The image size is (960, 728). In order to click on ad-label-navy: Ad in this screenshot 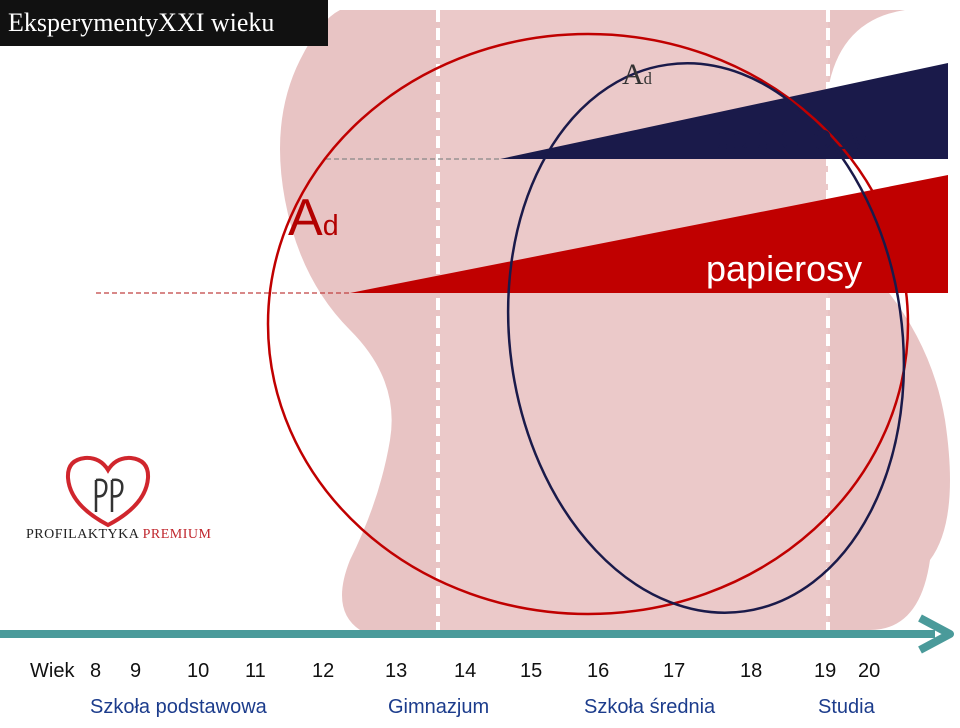, I will do `click(637, 75)`.